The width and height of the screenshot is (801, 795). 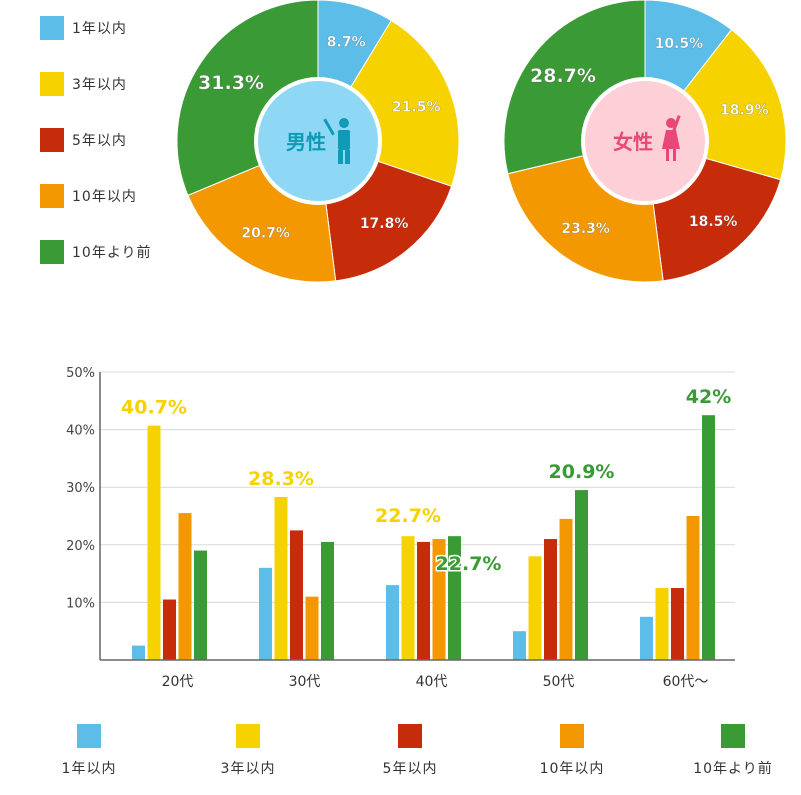 What do you see at coordinates (178, 682) in the screenshot?
I see `x-tick-label: 20代` at bounding box center [178, 682].